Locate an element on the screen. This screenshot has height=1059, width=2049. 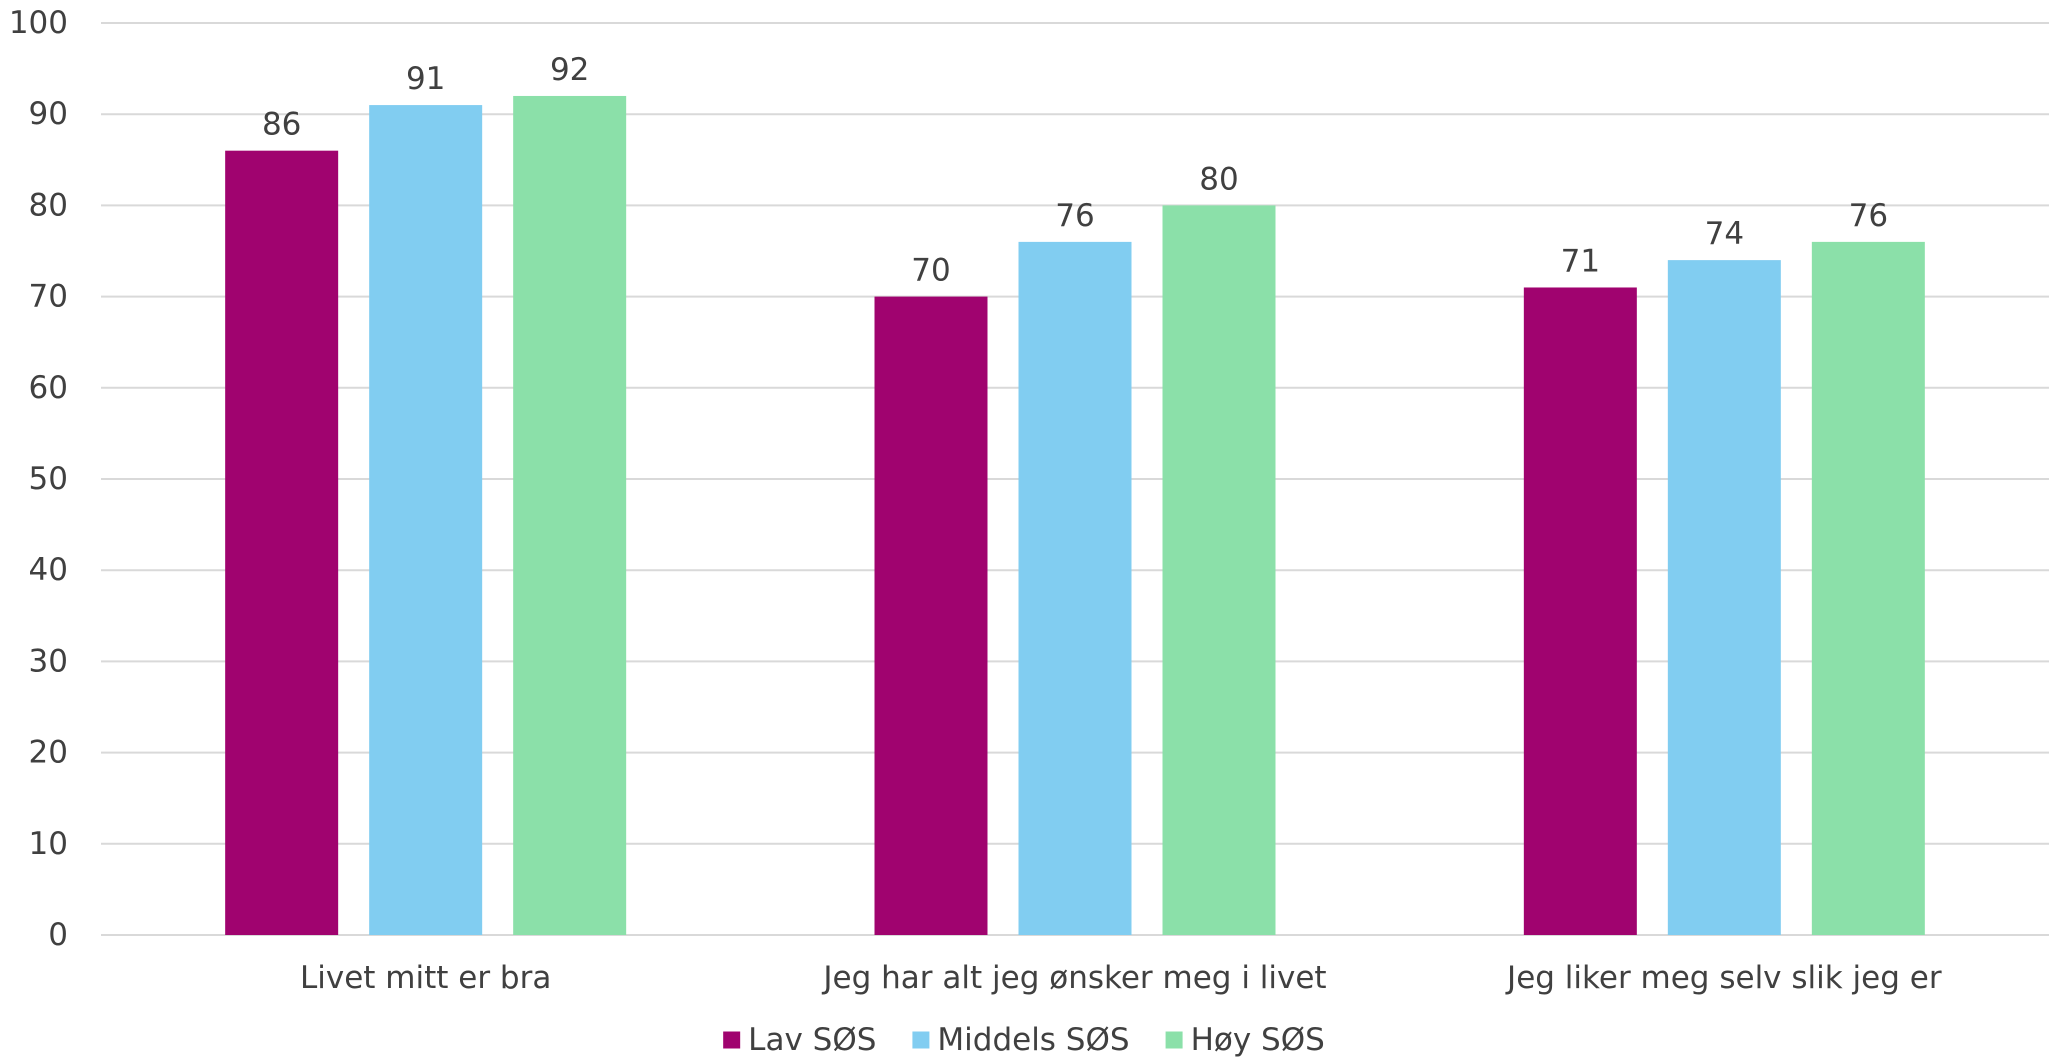
data-label-2-2: 76 is located at coordinates (1074, 216).